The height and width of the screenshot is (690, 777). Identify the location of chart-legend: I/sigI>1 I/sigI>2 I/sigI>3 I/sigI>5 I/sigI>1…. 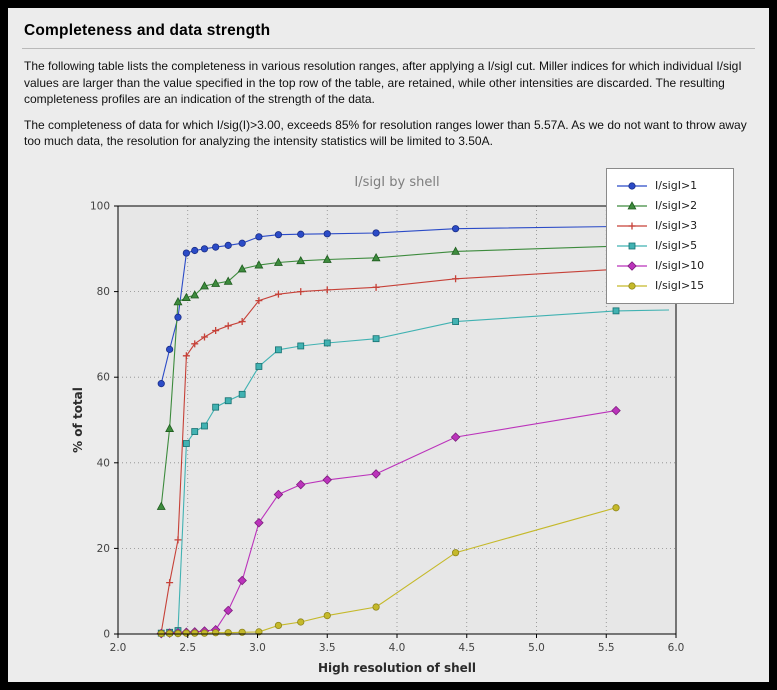
(670, 235).